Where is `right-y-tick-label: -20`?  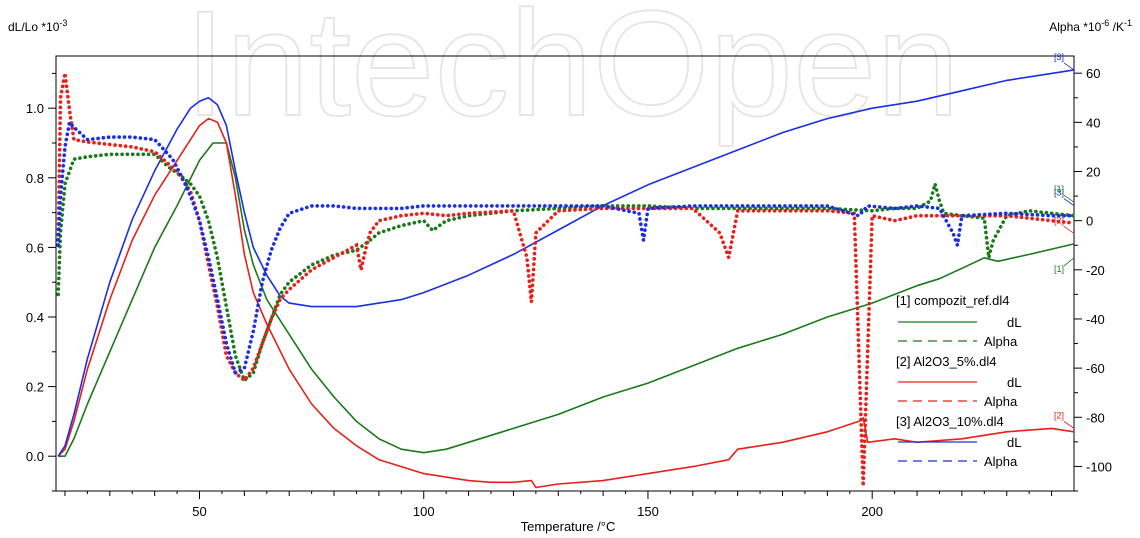 right-y-tick-label: -20 is located at coordinates (1095, 270).